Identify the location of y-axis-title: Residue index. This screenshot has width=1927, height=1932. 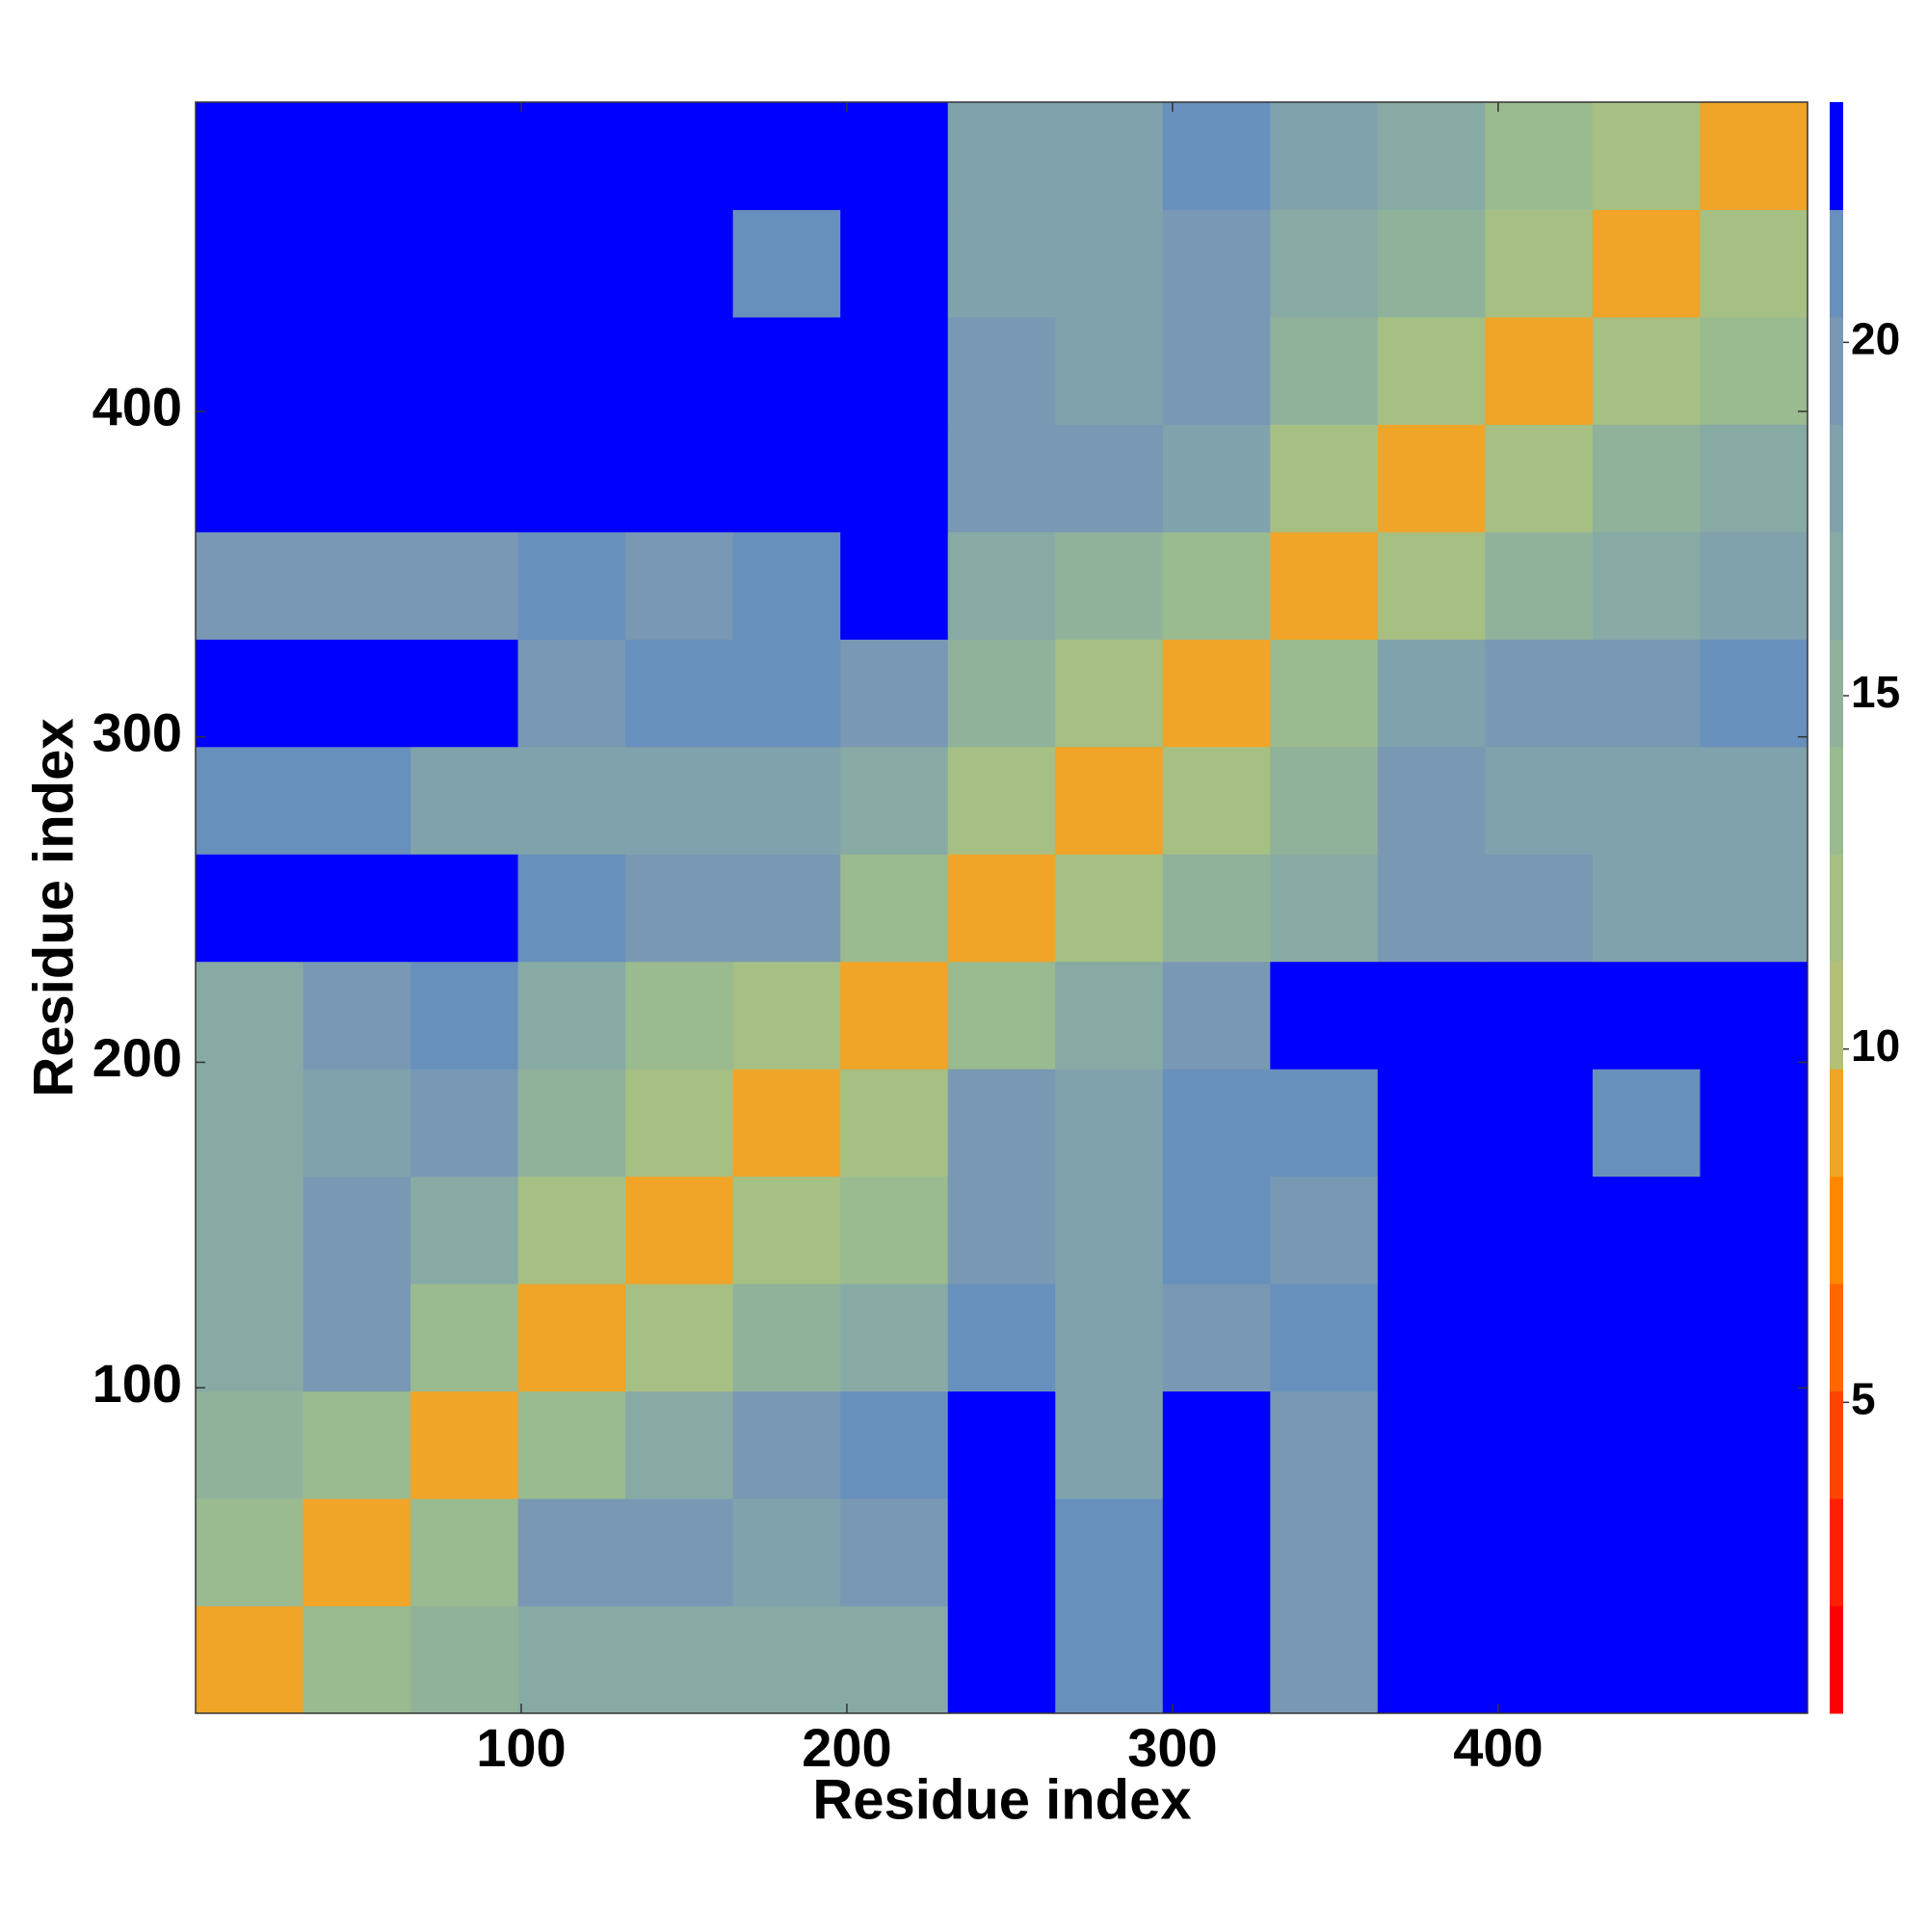
(53, 907).